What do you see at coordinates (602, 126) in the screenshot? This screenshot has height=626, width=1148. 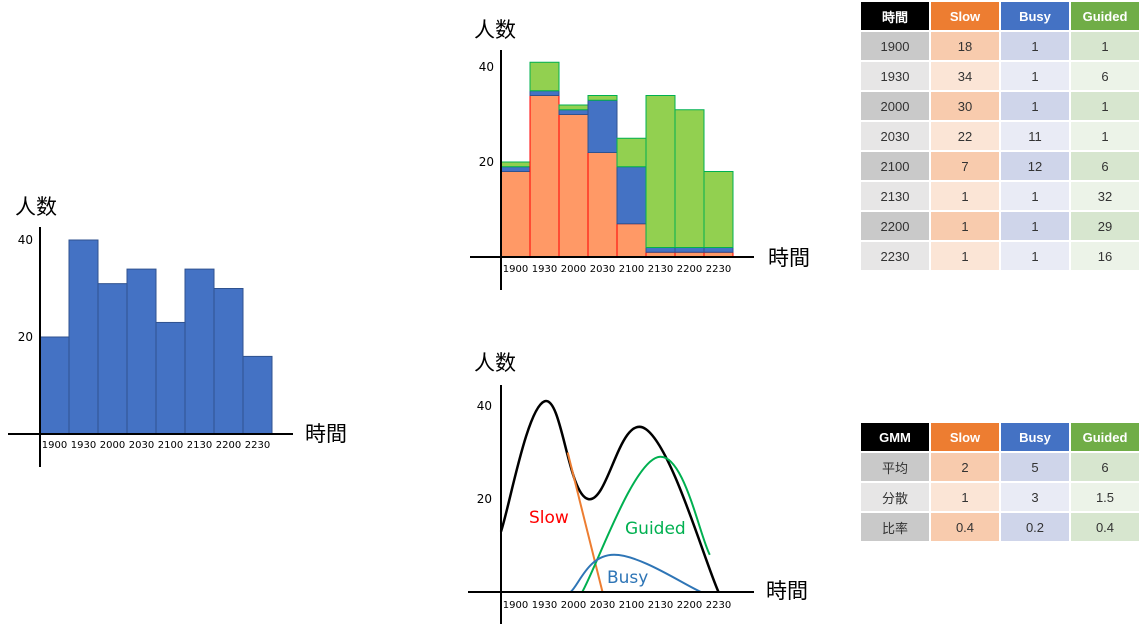 I see `bar-busy-2030` at bounding box center [602, 126].